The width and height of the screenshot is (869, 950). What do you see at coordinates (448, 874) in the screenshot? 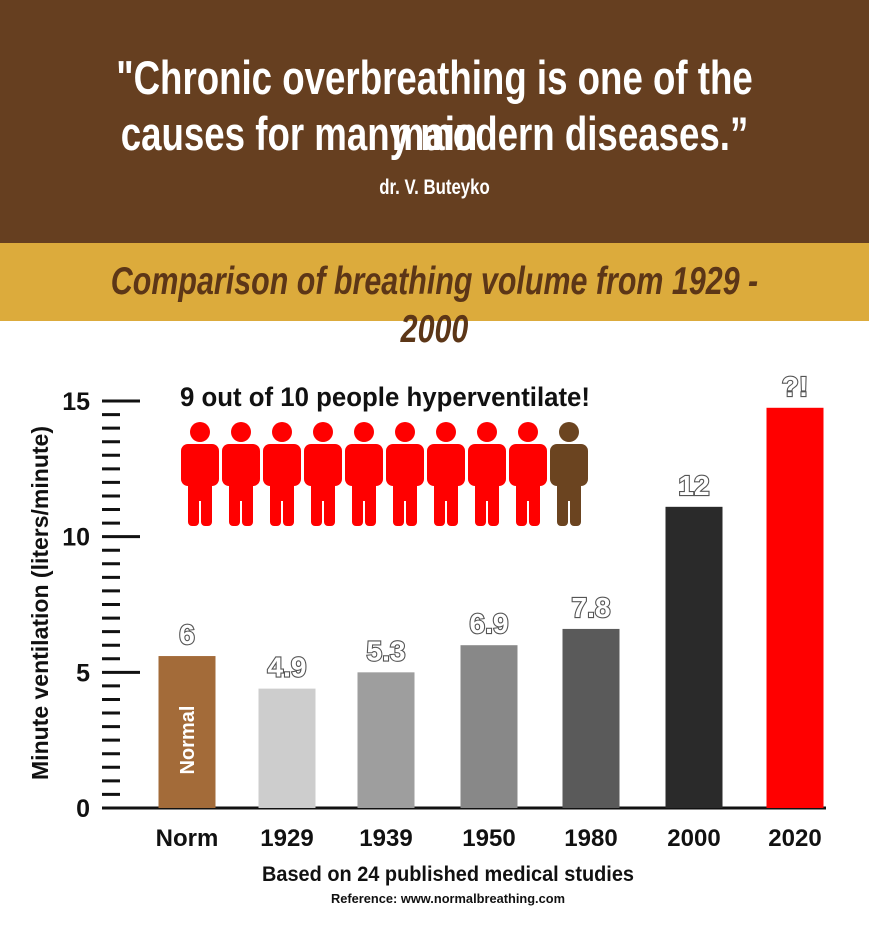
I see `footnote: Based on 24 published medical studies` at bounding box center [448, 874].